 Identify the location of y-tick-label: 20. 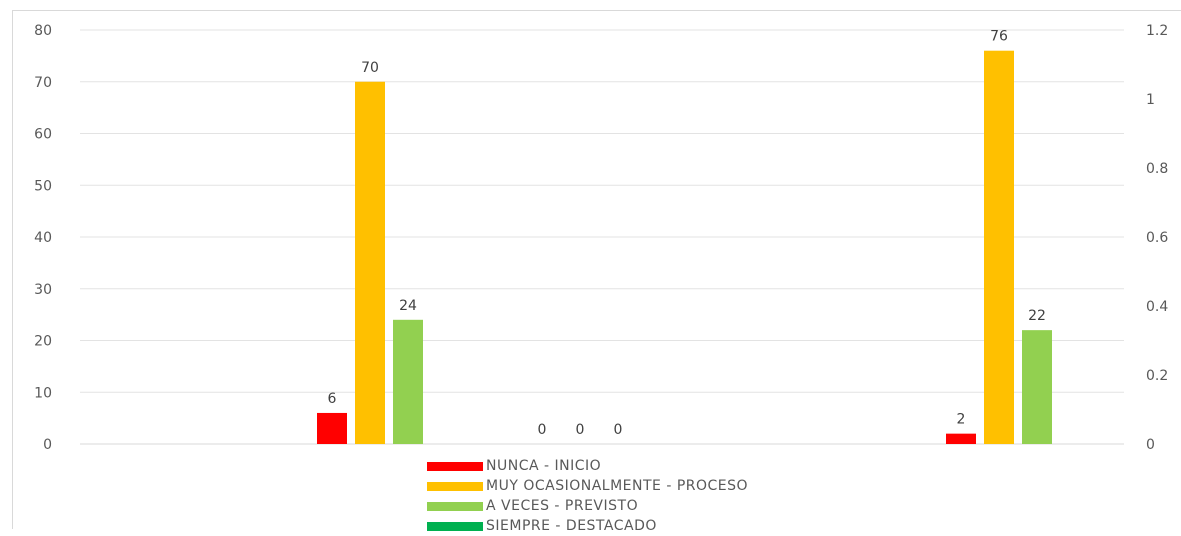
(43, 342).